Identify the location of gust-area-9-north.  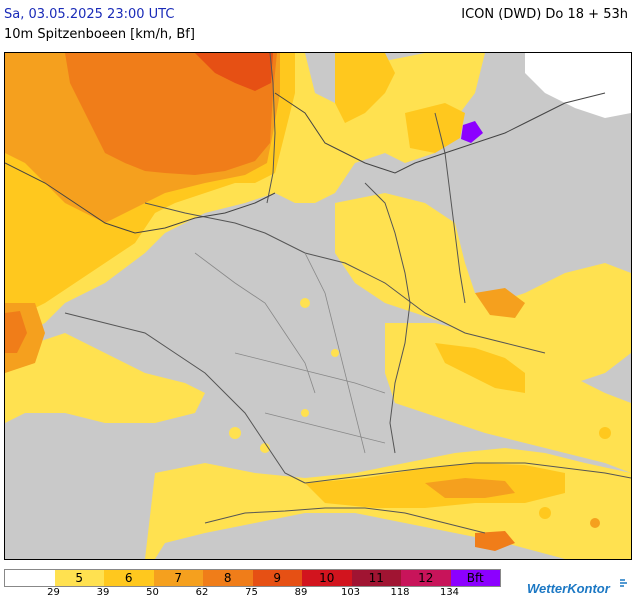
(234, 72).